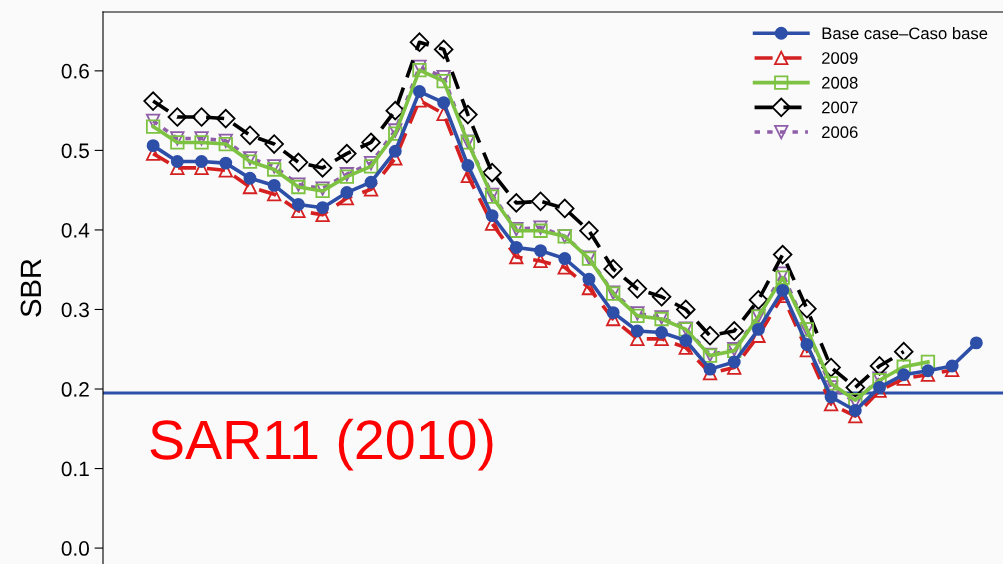 This screenshot has width=1003, height=564. Describe the element at coordinates (840, 82) in the screenshot. I see `legend-label: 2008` at that location.